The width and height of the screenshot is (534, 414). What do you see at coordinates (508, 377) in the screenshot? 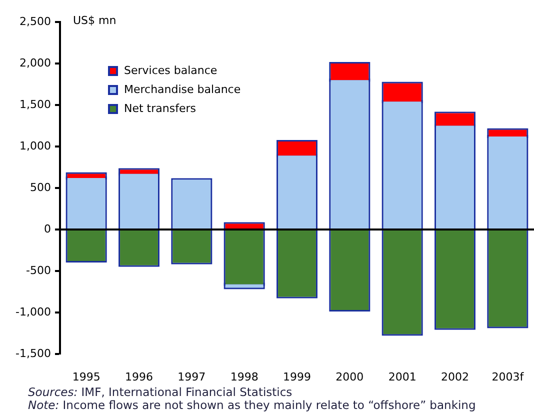
I see `x-tick-label: 2003f` at bounding box center [508, 377].